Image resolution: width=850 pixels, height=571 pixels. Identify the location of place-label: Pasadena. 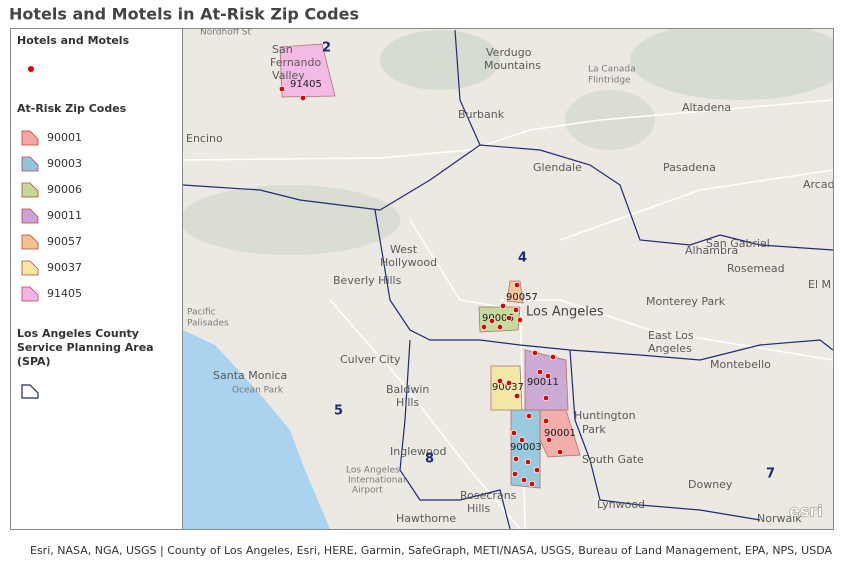
(689, 167).